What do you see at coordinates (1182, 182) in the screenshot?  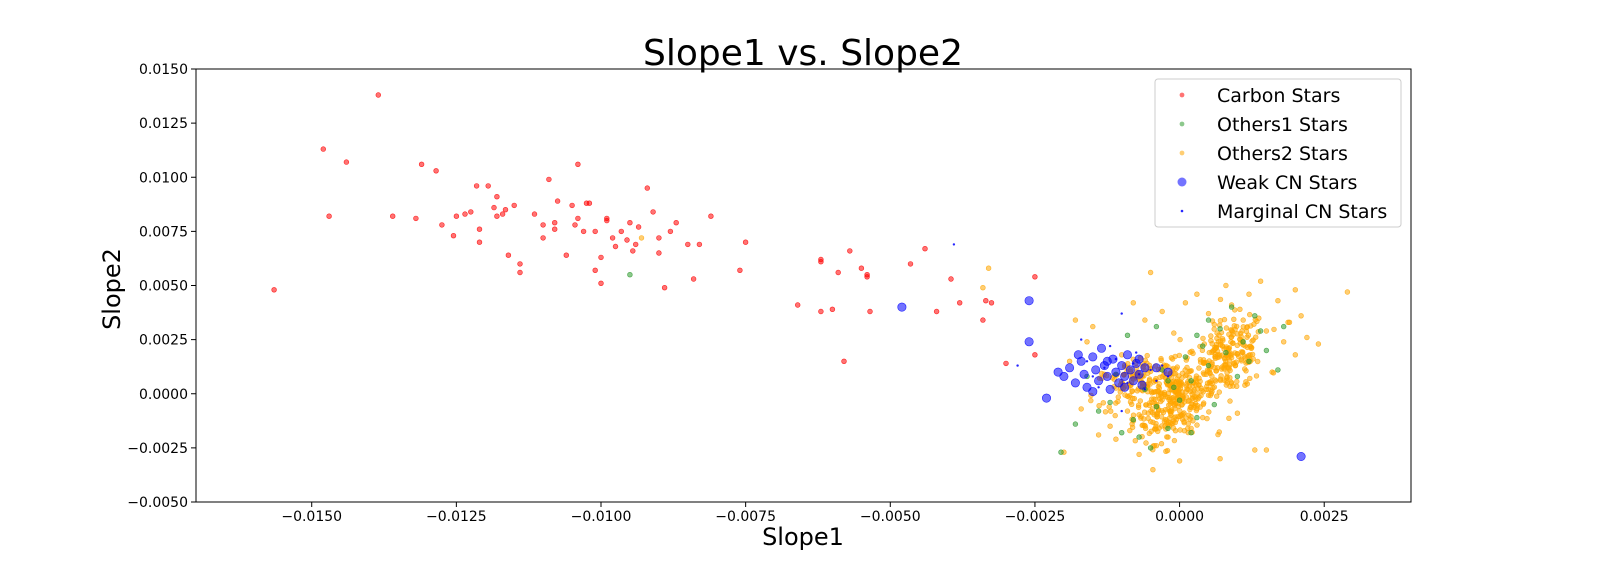 I see `legend-marker` at bounding box center [1182, 182].